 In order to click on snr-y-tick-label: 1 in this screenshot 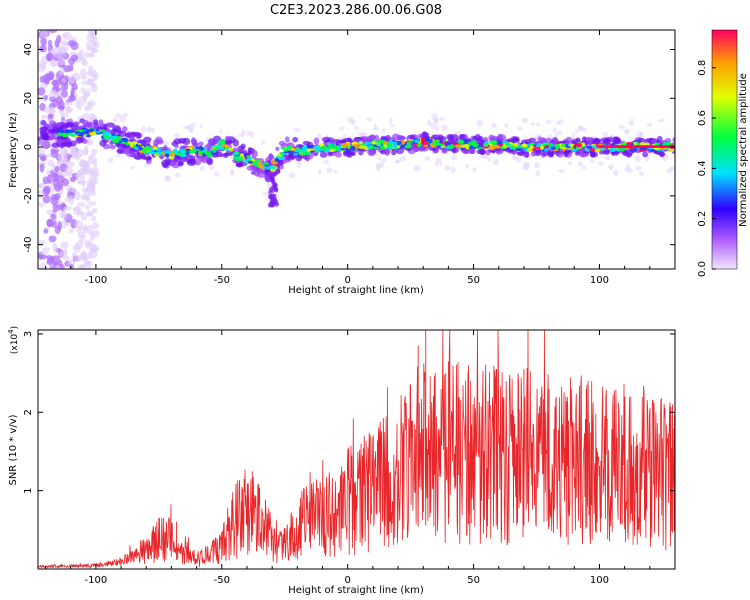, I will do `click(28, 490)`.